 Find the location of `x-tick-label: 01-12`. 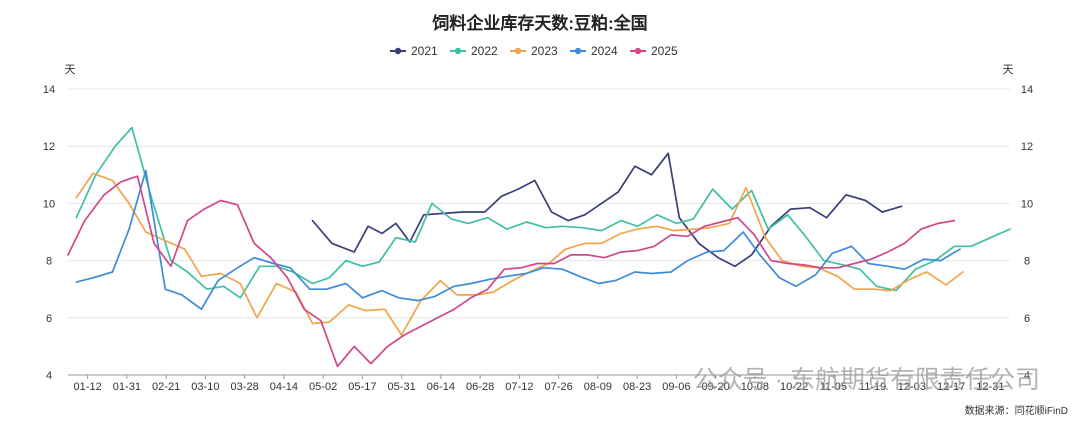

x-tick-label: 01-12 is located at coordinates (88, 387).